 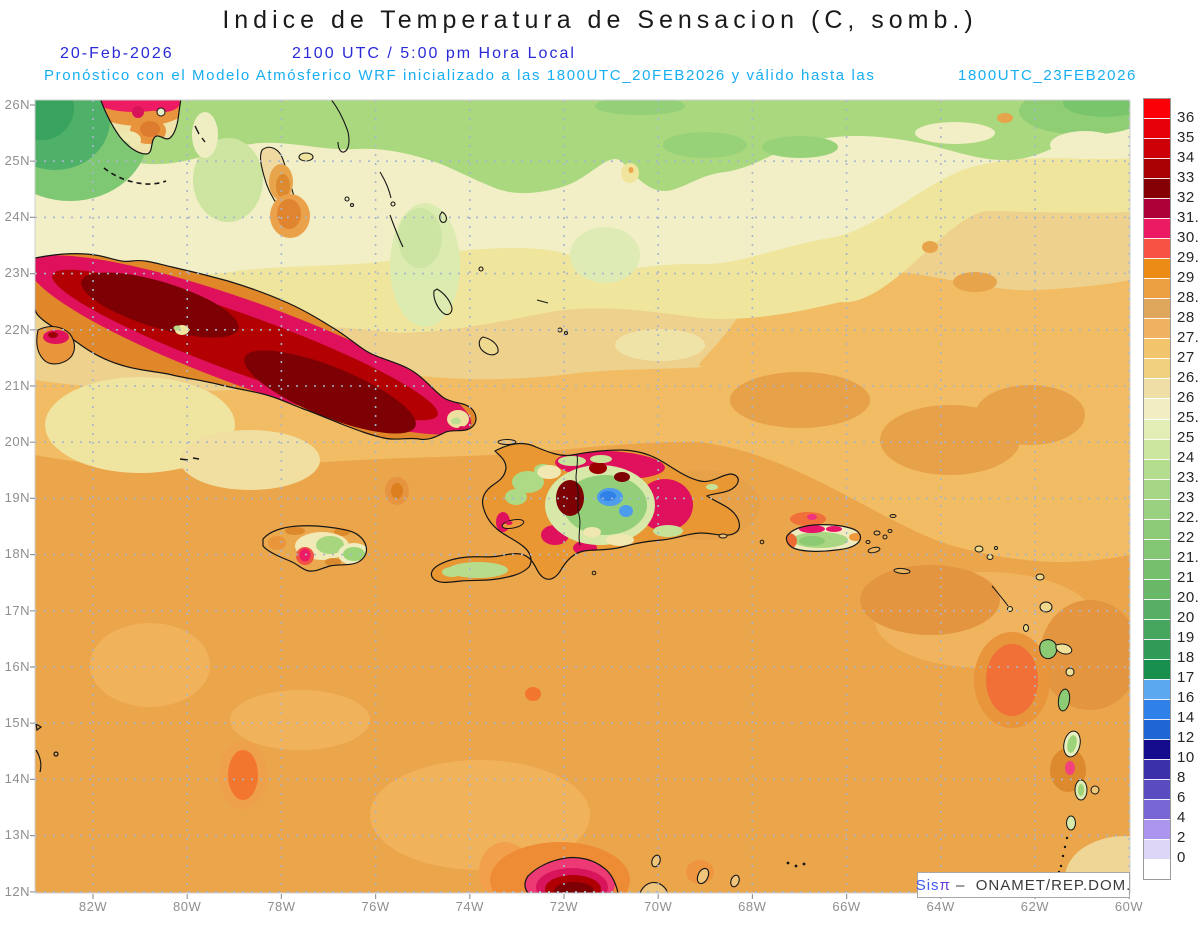 I want to click on latitude-label: 25N, so click(x=17, y=161).